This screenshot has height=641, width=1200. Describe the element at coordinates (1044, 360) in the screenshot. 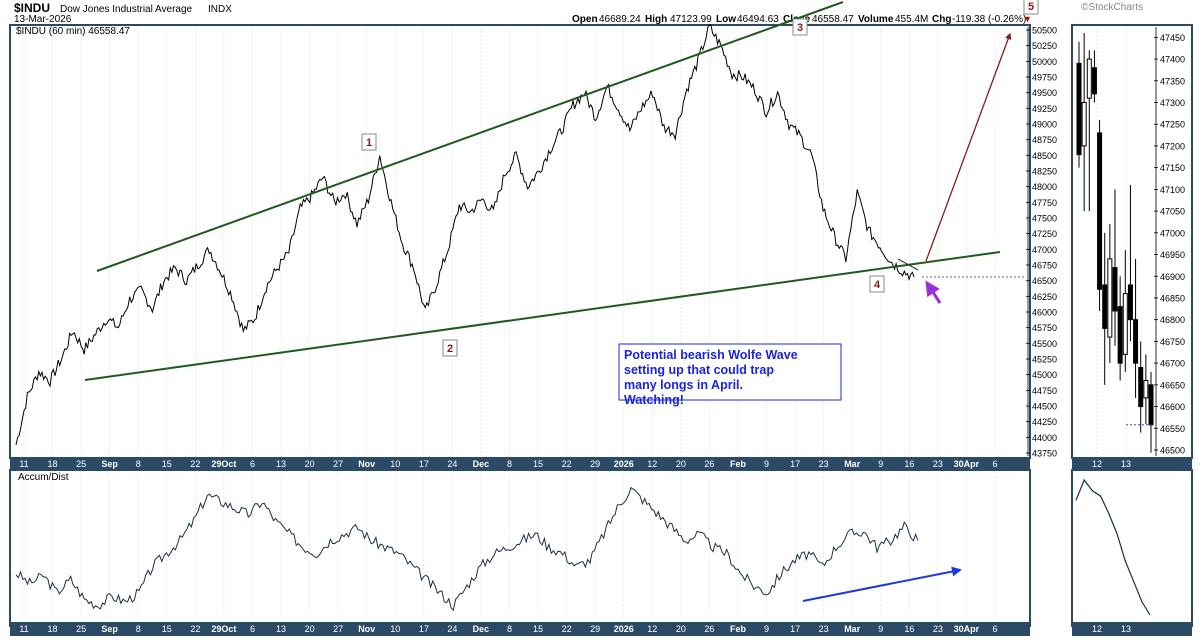

I see `y-tick-label: 45250` at that location.